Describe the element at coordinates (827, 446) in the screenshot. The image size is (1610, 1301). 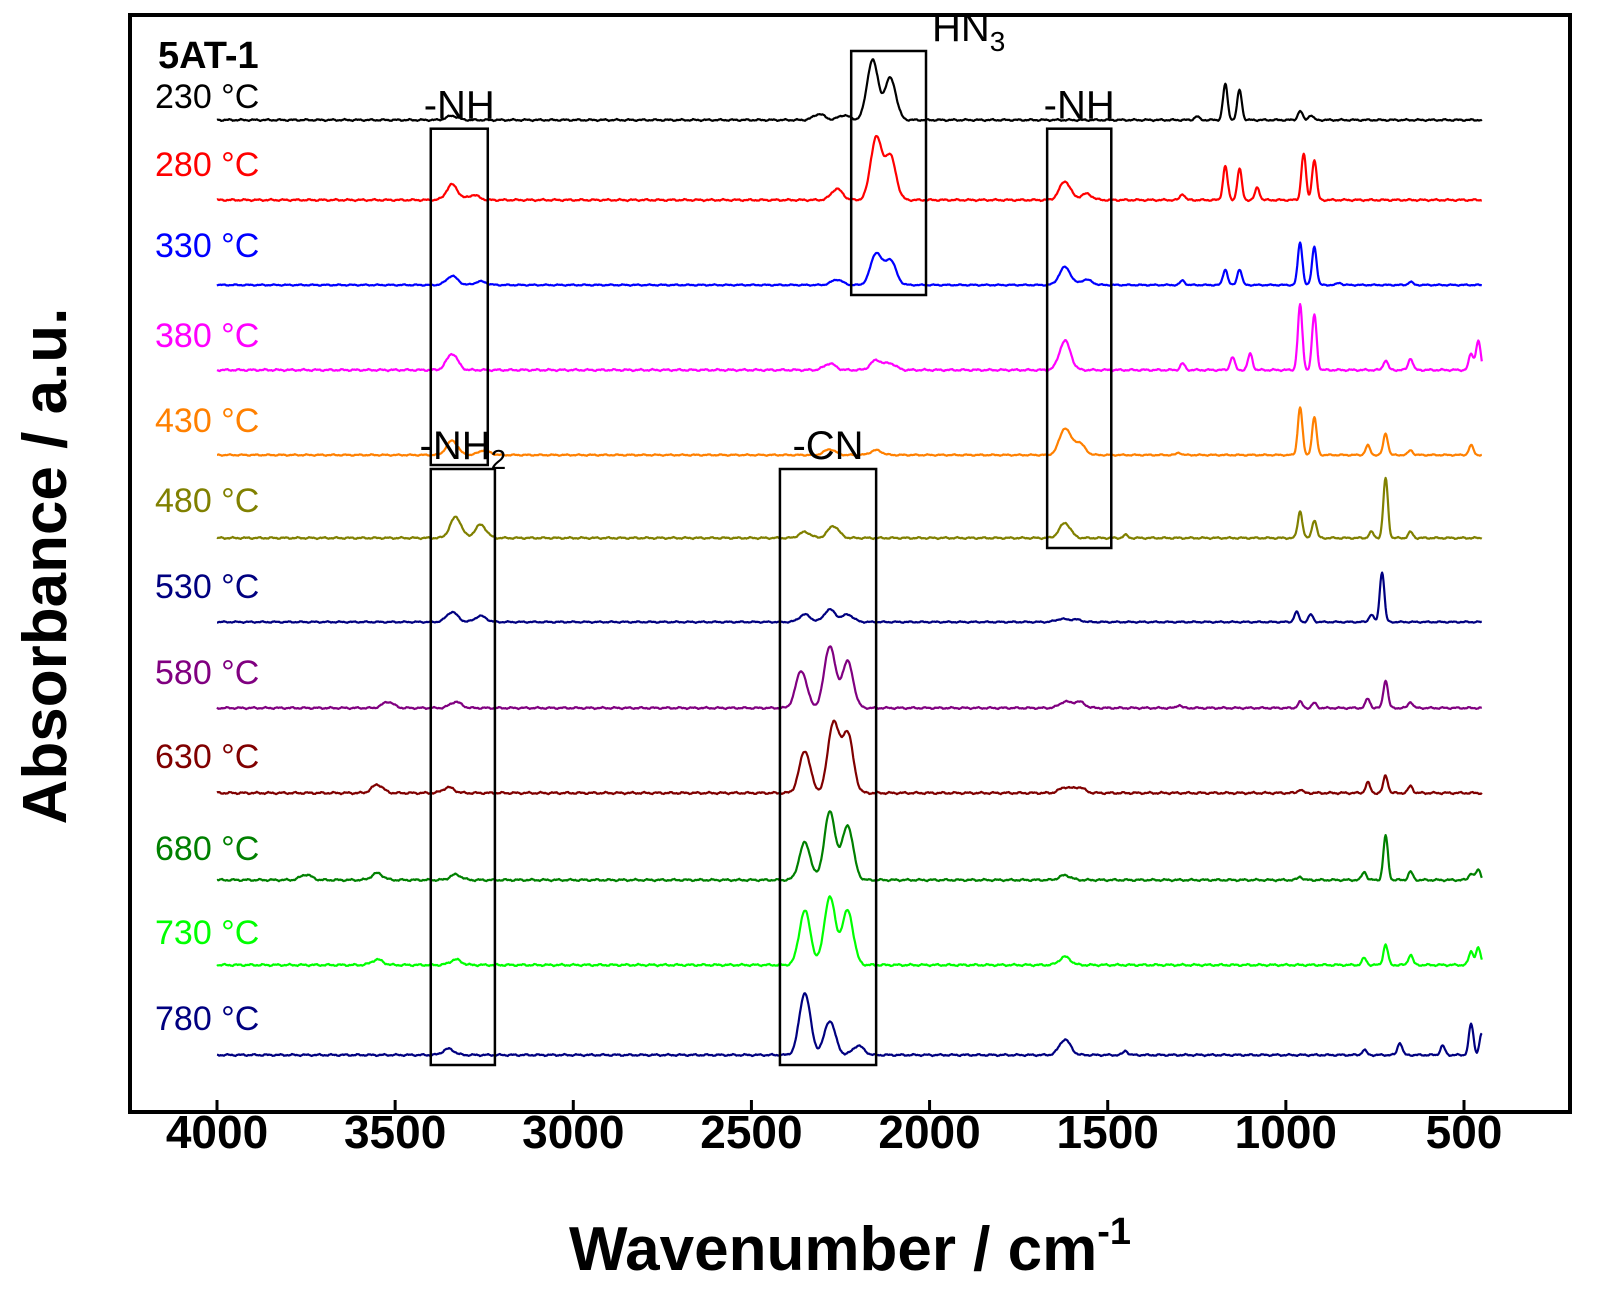
I see `annotation-label: -CN` at that location.